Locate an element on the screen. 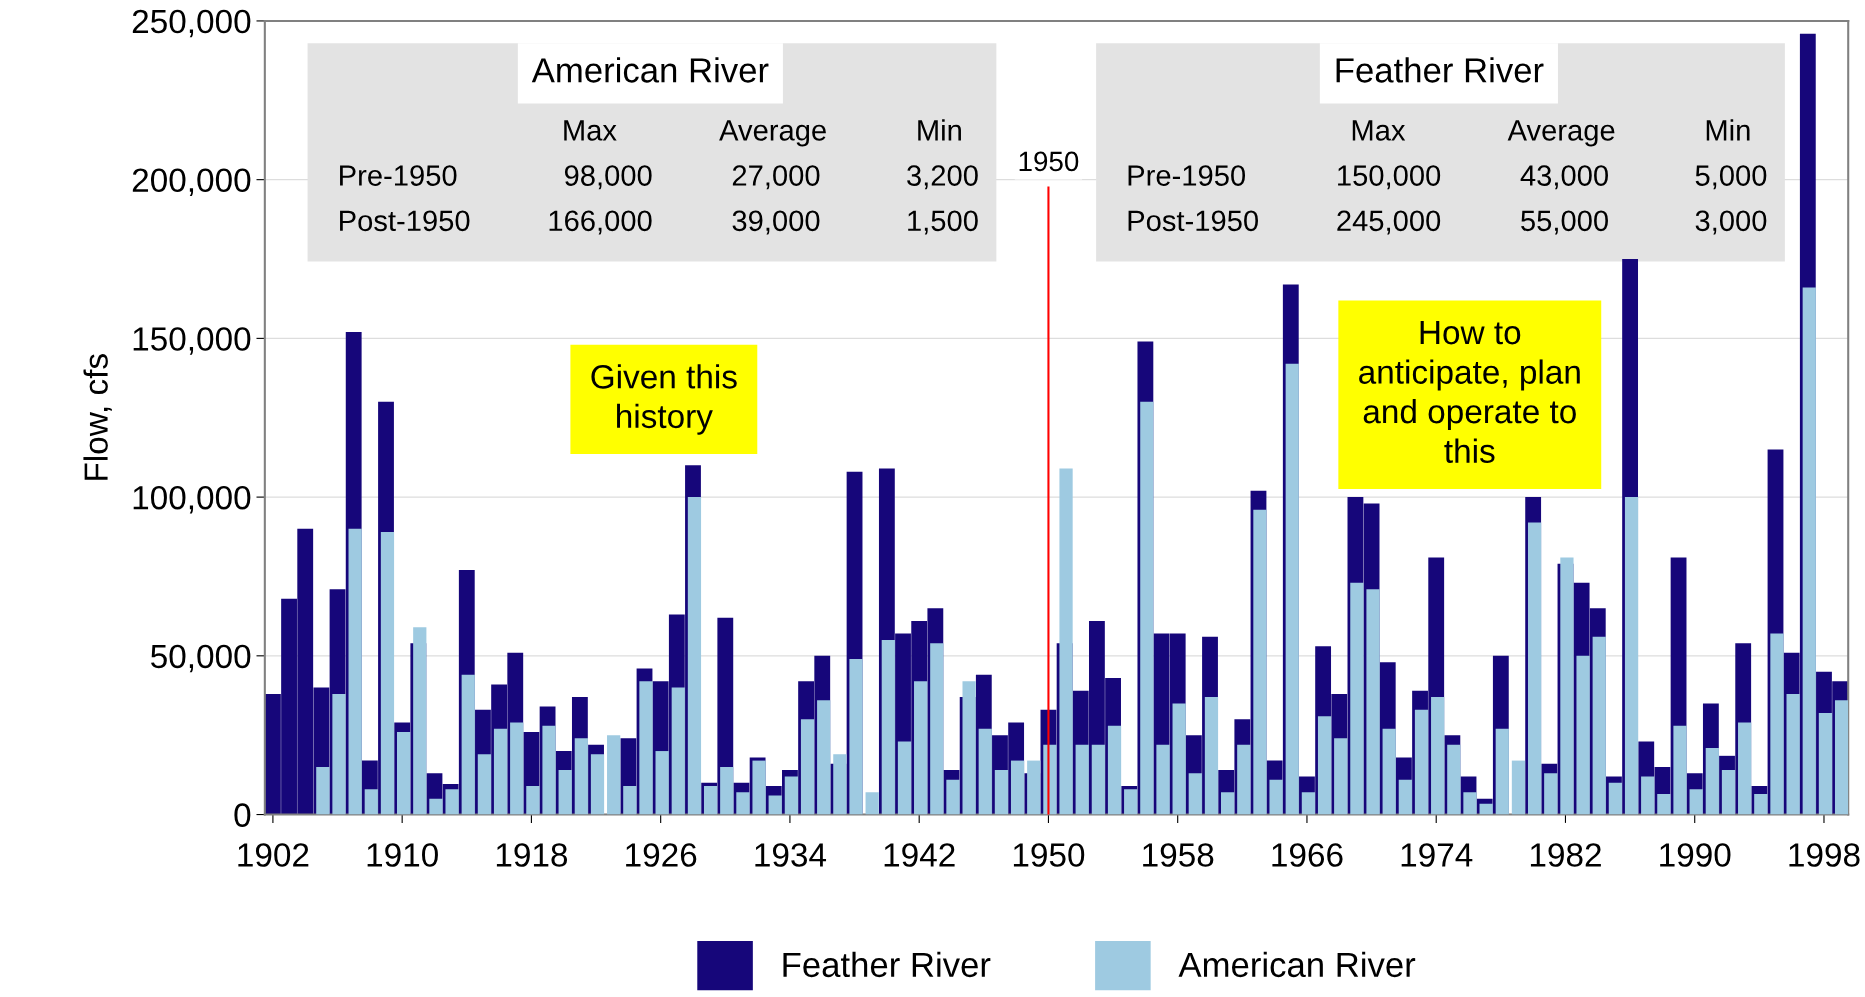 The width and height of the screenshot is (1865, 997). x-tick-label: 1910 is located at coordinates (402, 855).